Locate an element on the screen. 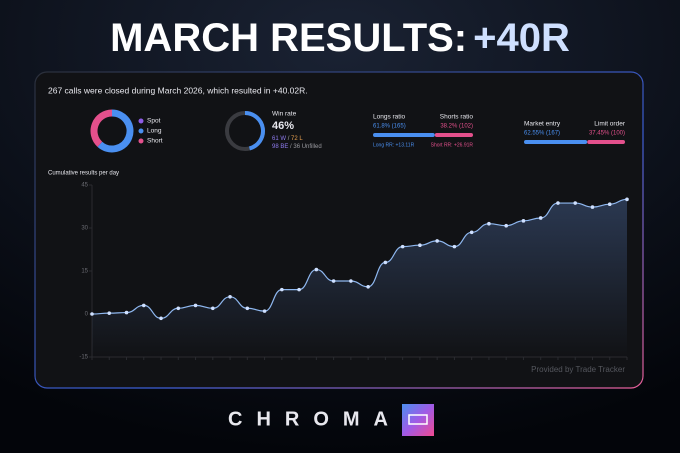 The image size is (680, 453). title-result: +40R is located at coordinates (521, 38).